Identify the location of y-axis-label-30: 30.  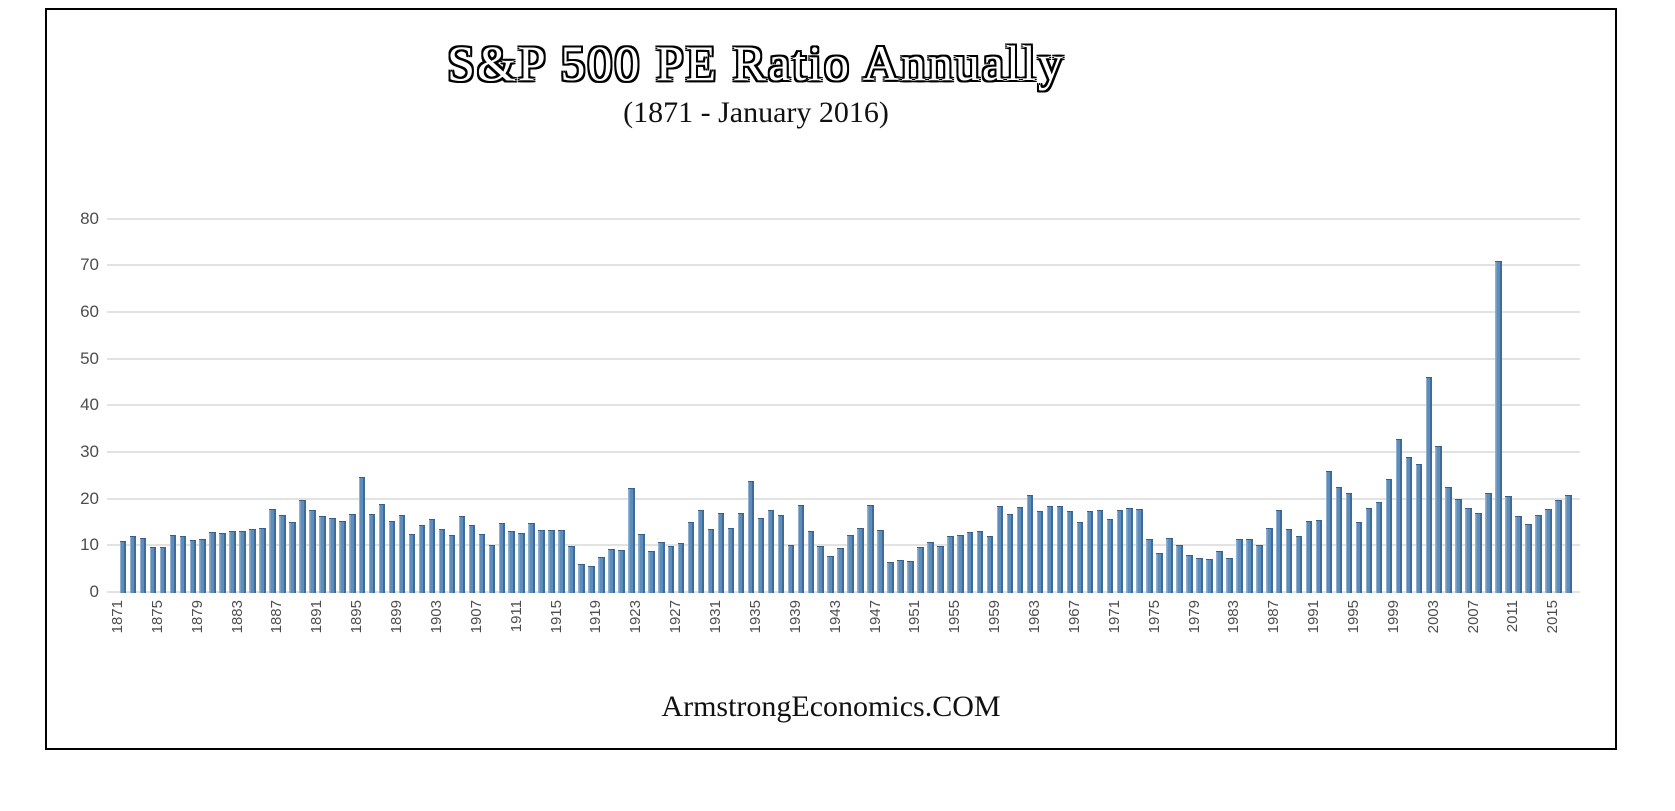
(89, 451).